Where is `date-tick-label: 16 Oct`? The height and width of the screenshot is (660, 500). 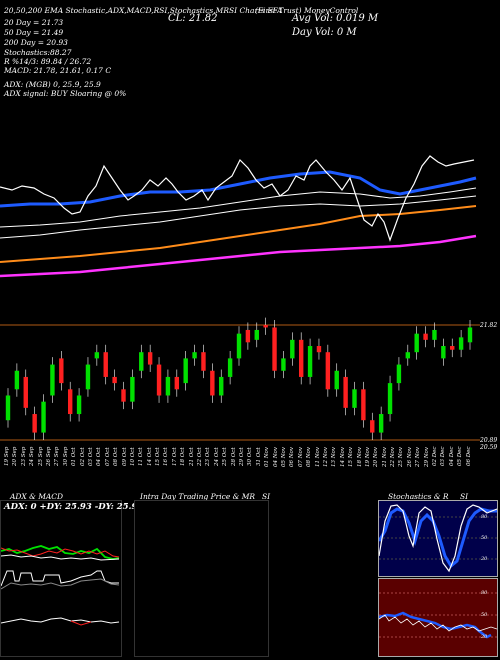 date-tick-label: 16 Oct is located at coordinates (166, 456).